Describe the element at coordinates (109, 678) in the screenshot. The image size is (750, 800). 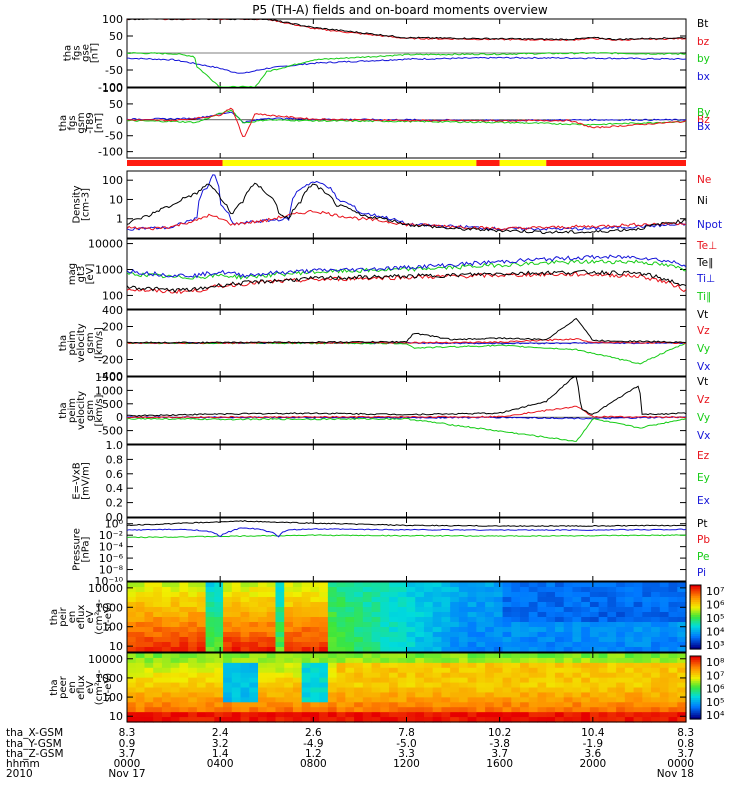
I see `y-tick-label: 1000` at that location.